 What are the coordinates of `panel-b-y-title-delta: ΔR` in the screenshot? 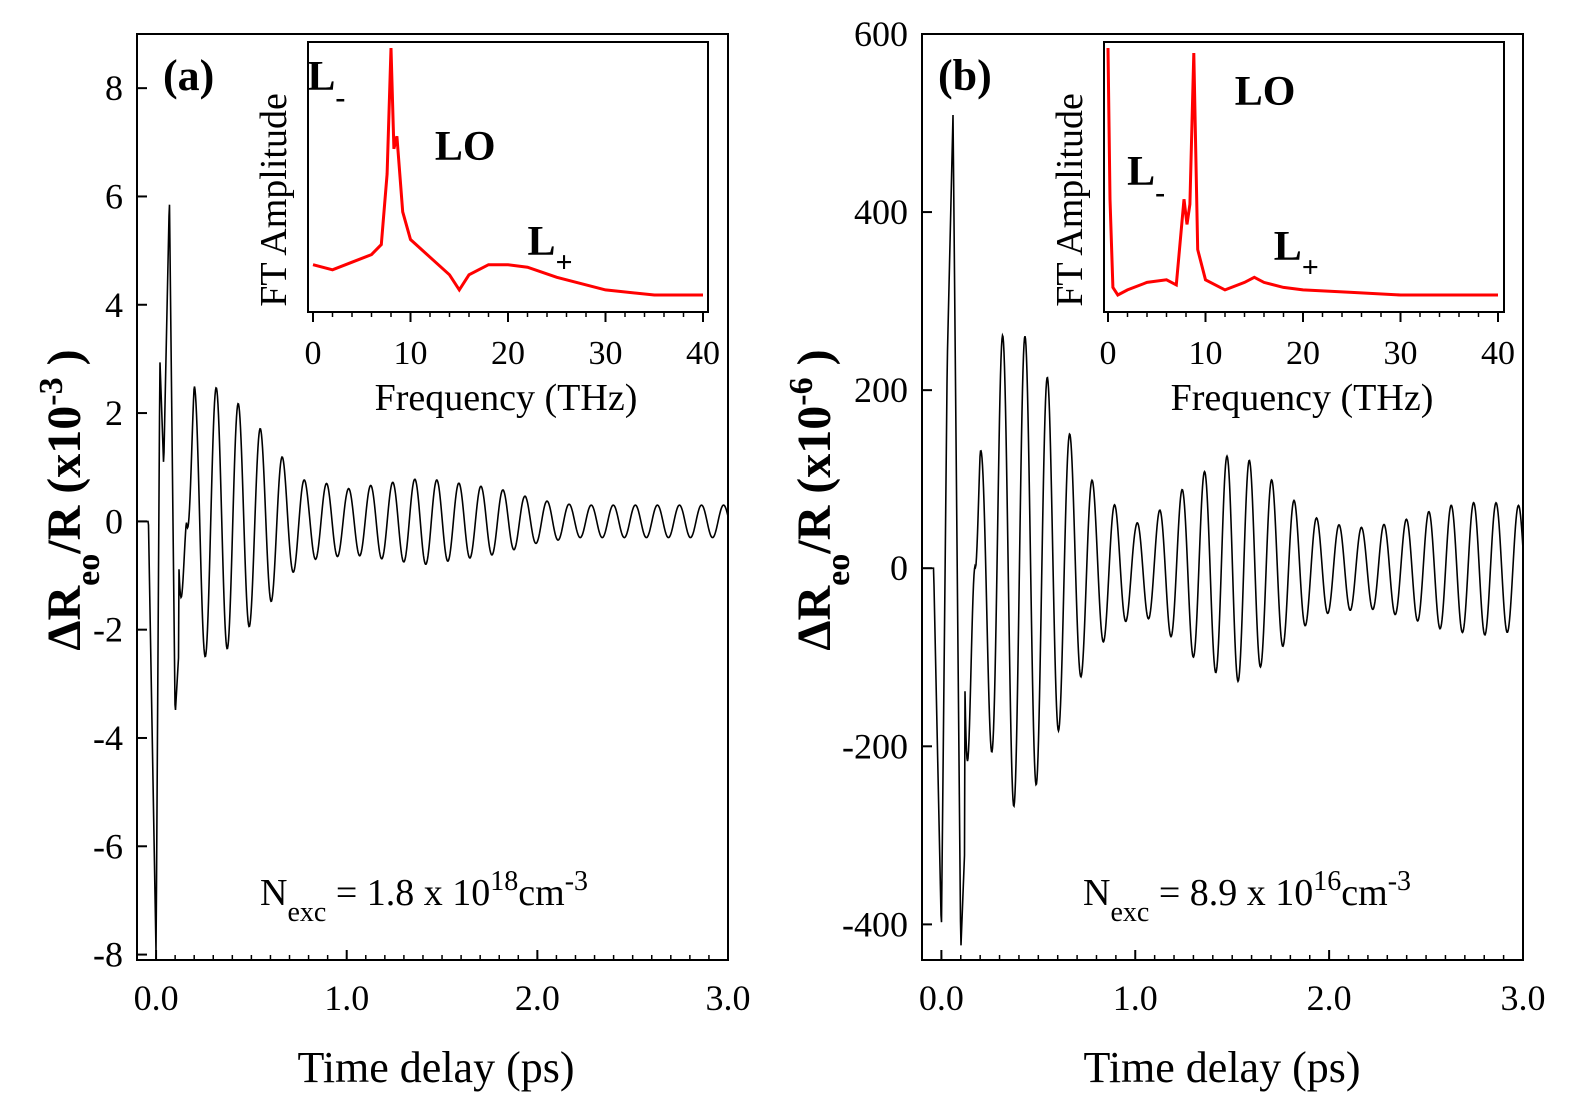 It's located at (814, 617).